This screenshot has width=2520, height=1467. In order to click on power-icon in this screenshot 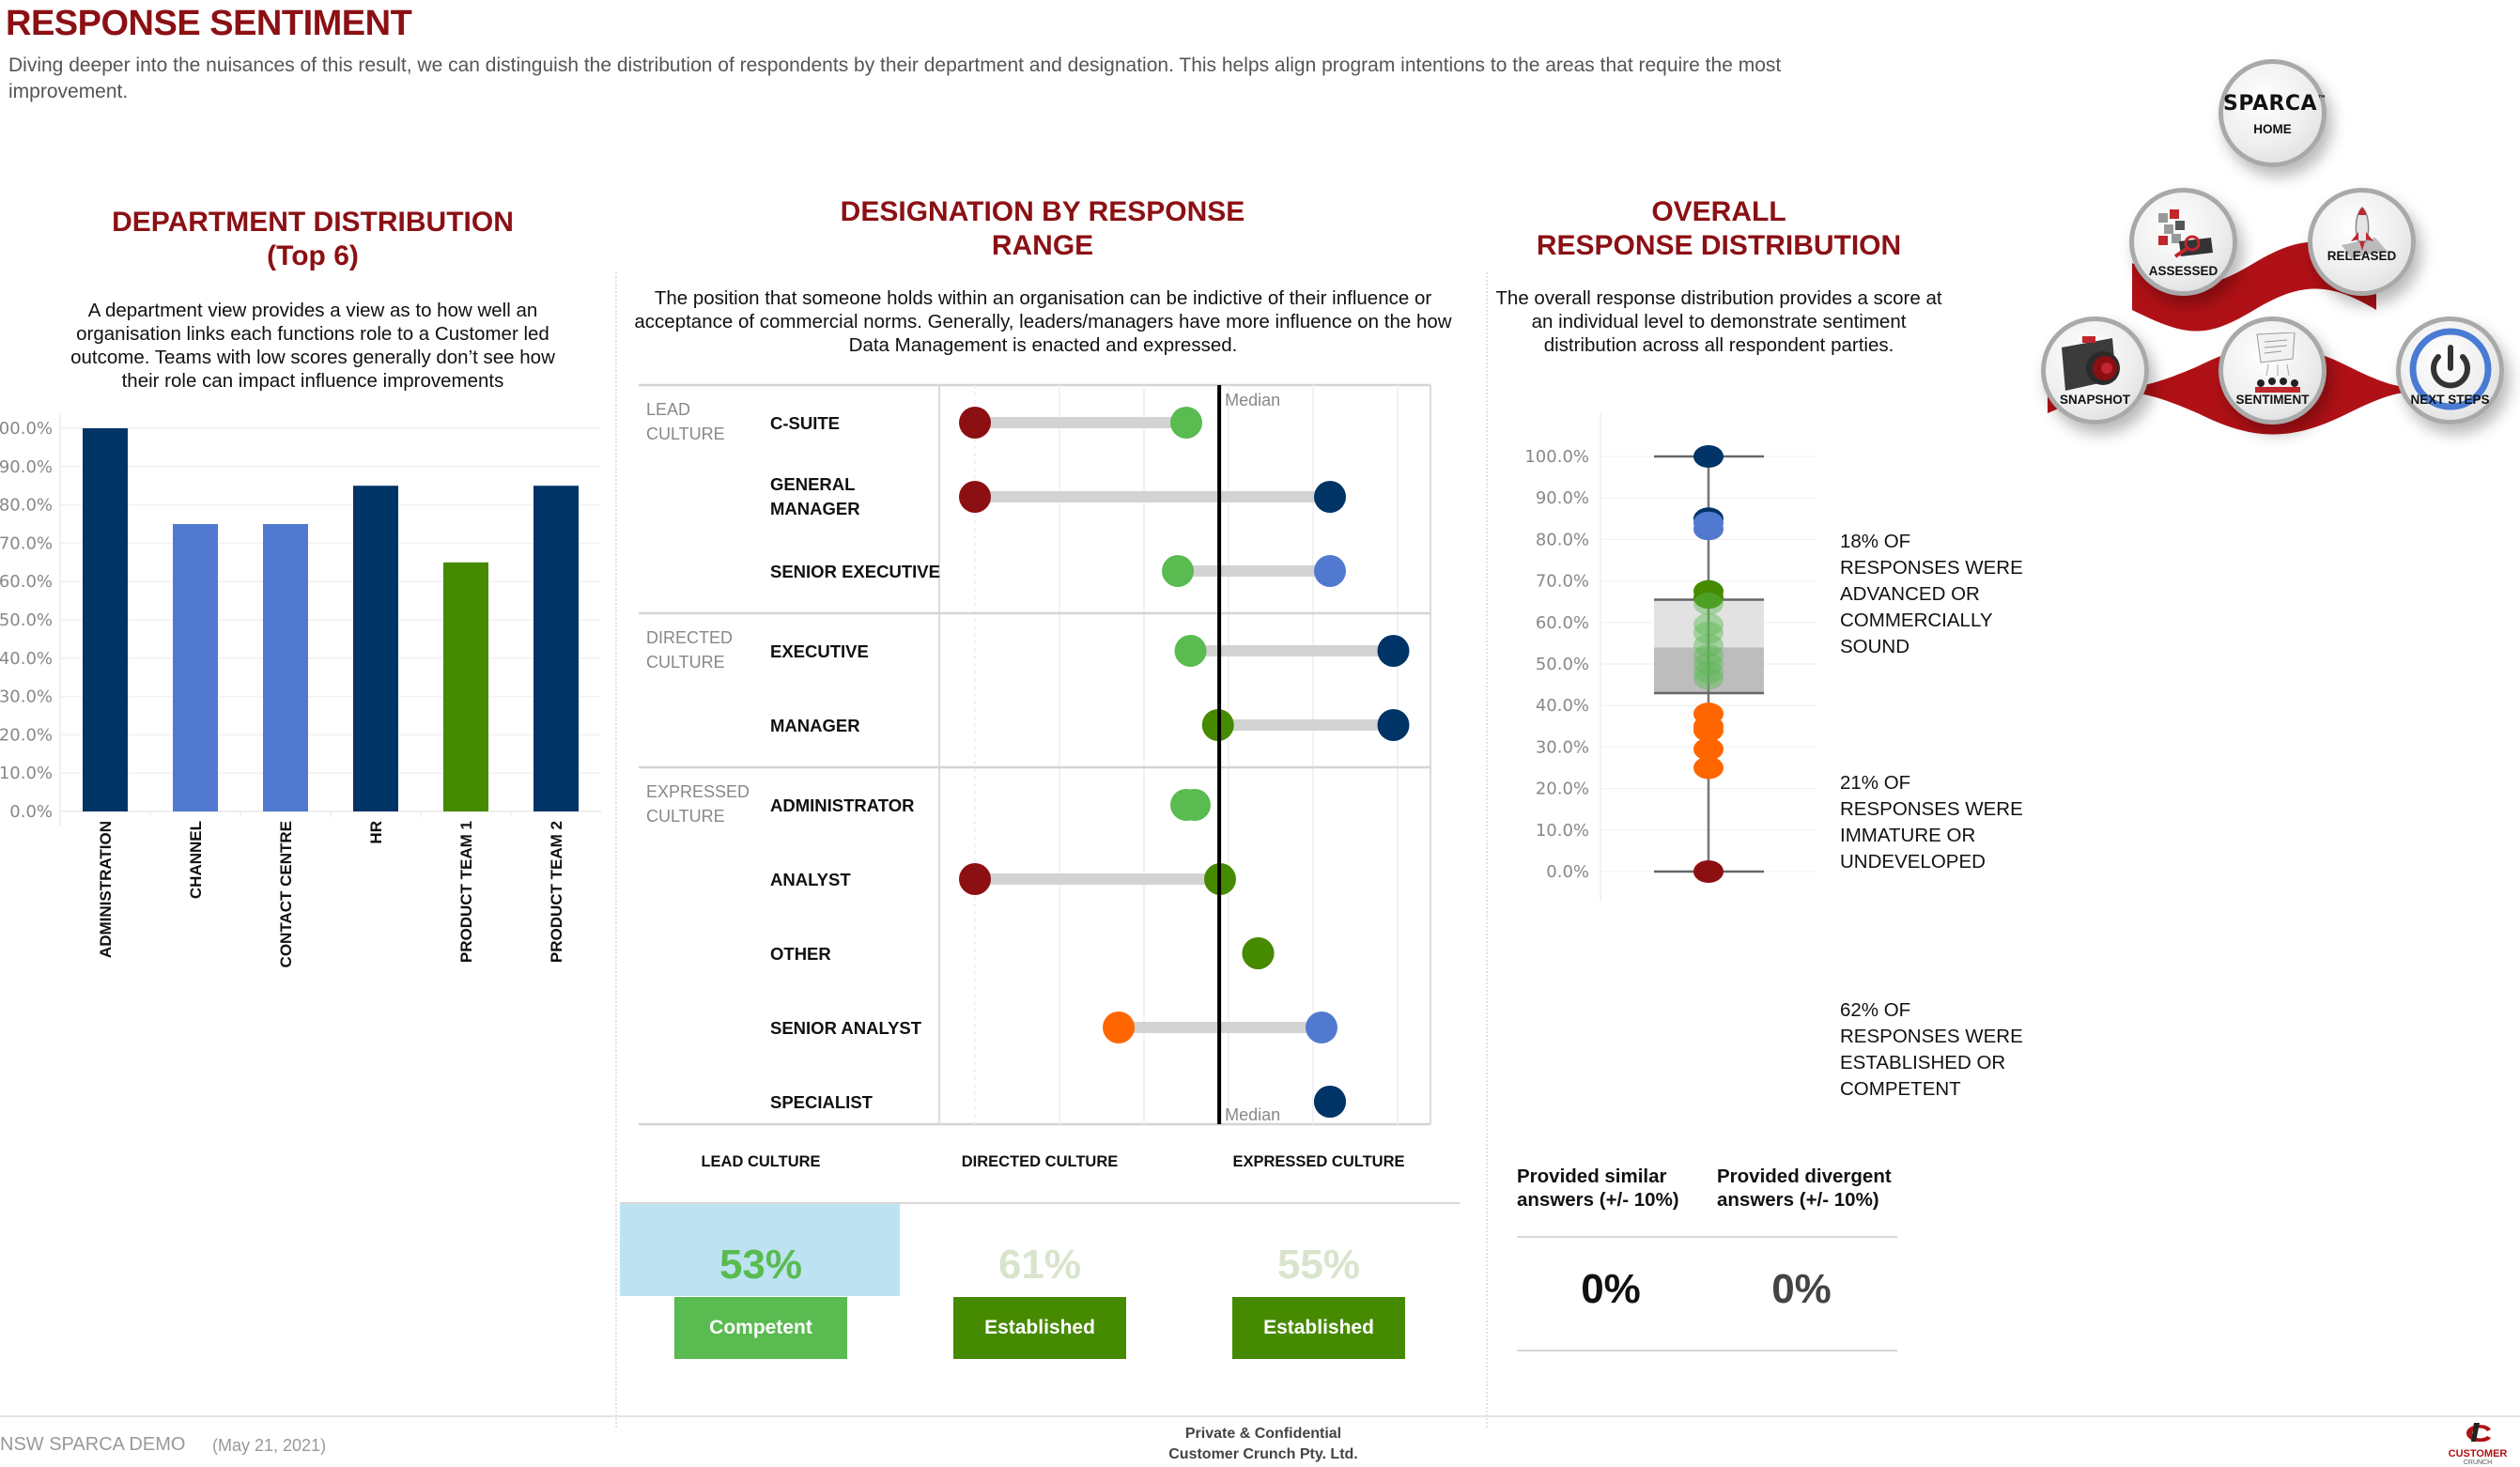, I will do `click(2450, 371)`.